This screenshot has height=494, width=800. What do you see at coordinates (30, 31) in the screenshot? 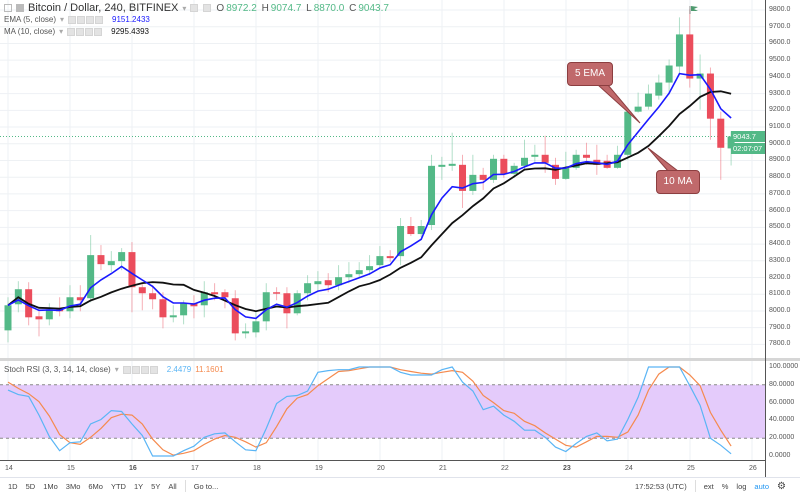
I see `ma-label: MA (10, close)` at bounding box center [30, 31].